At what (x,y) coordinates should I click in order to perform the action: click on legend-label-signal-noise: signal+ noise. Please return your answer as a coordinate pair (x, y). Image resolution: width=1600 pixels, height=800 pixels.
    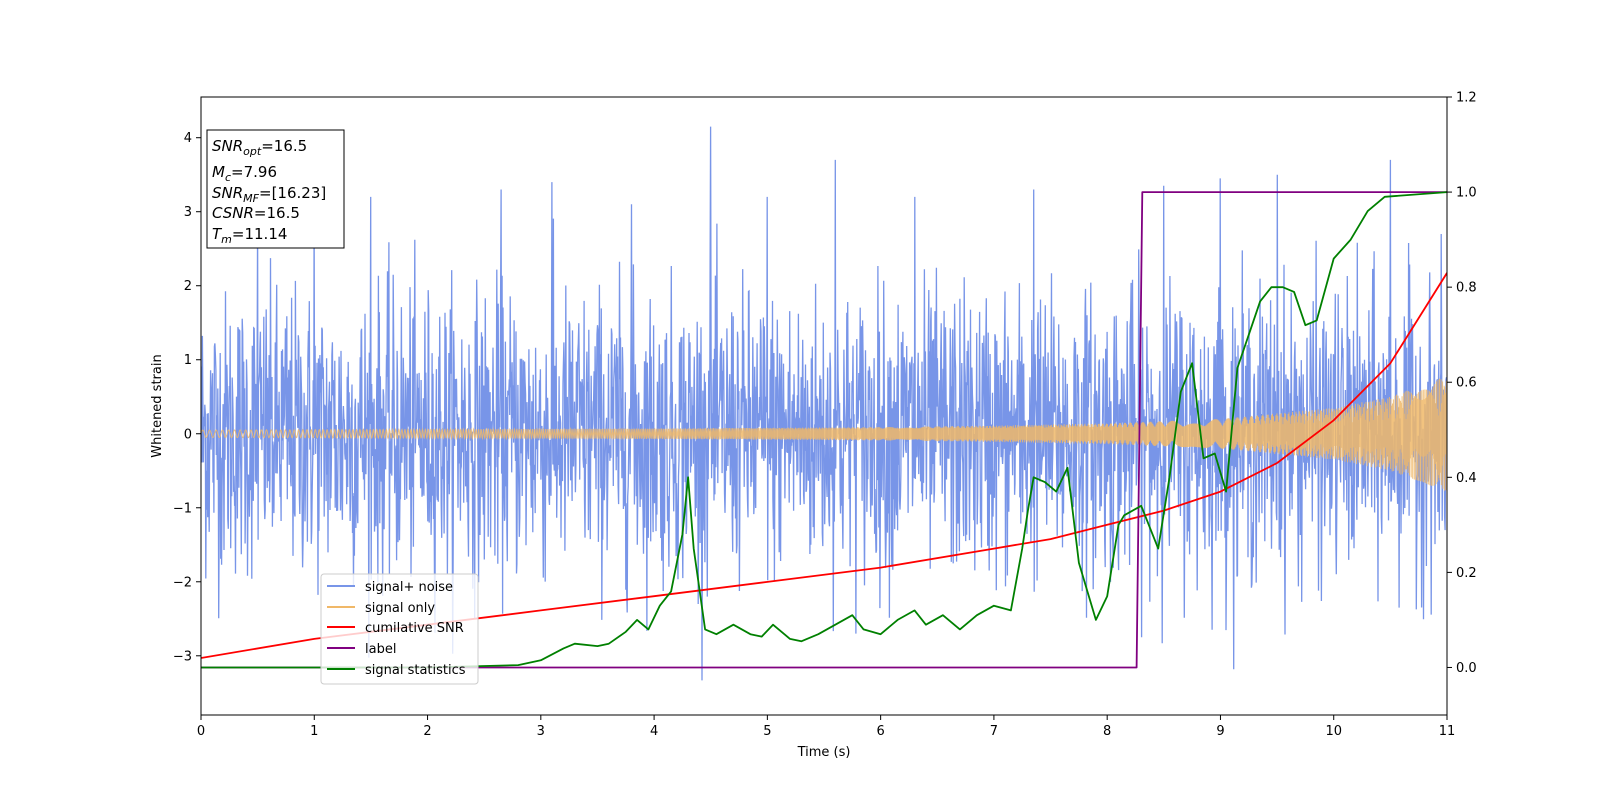
    Looking at the image, I should click on (409, 587).